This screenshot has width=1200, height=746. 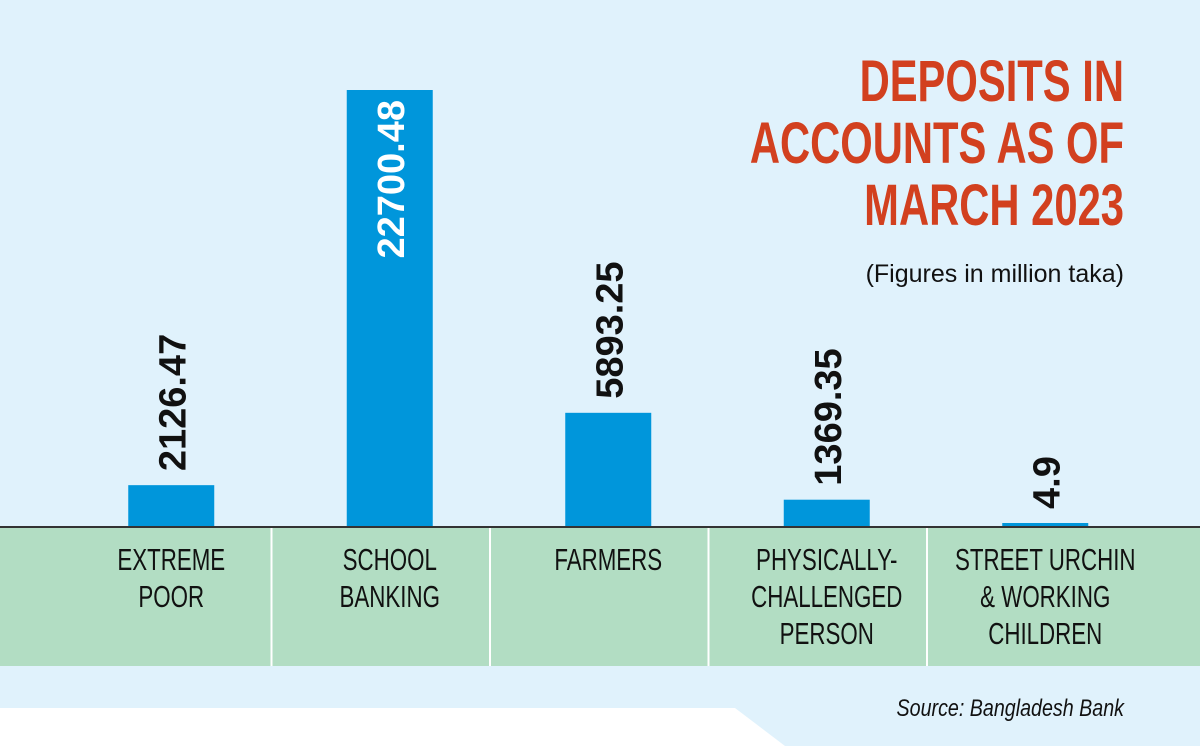 What do you see at coordinates (390, 596) in the screenshot?
I see `category-label: BANKING` at bounding box center [390, 596].